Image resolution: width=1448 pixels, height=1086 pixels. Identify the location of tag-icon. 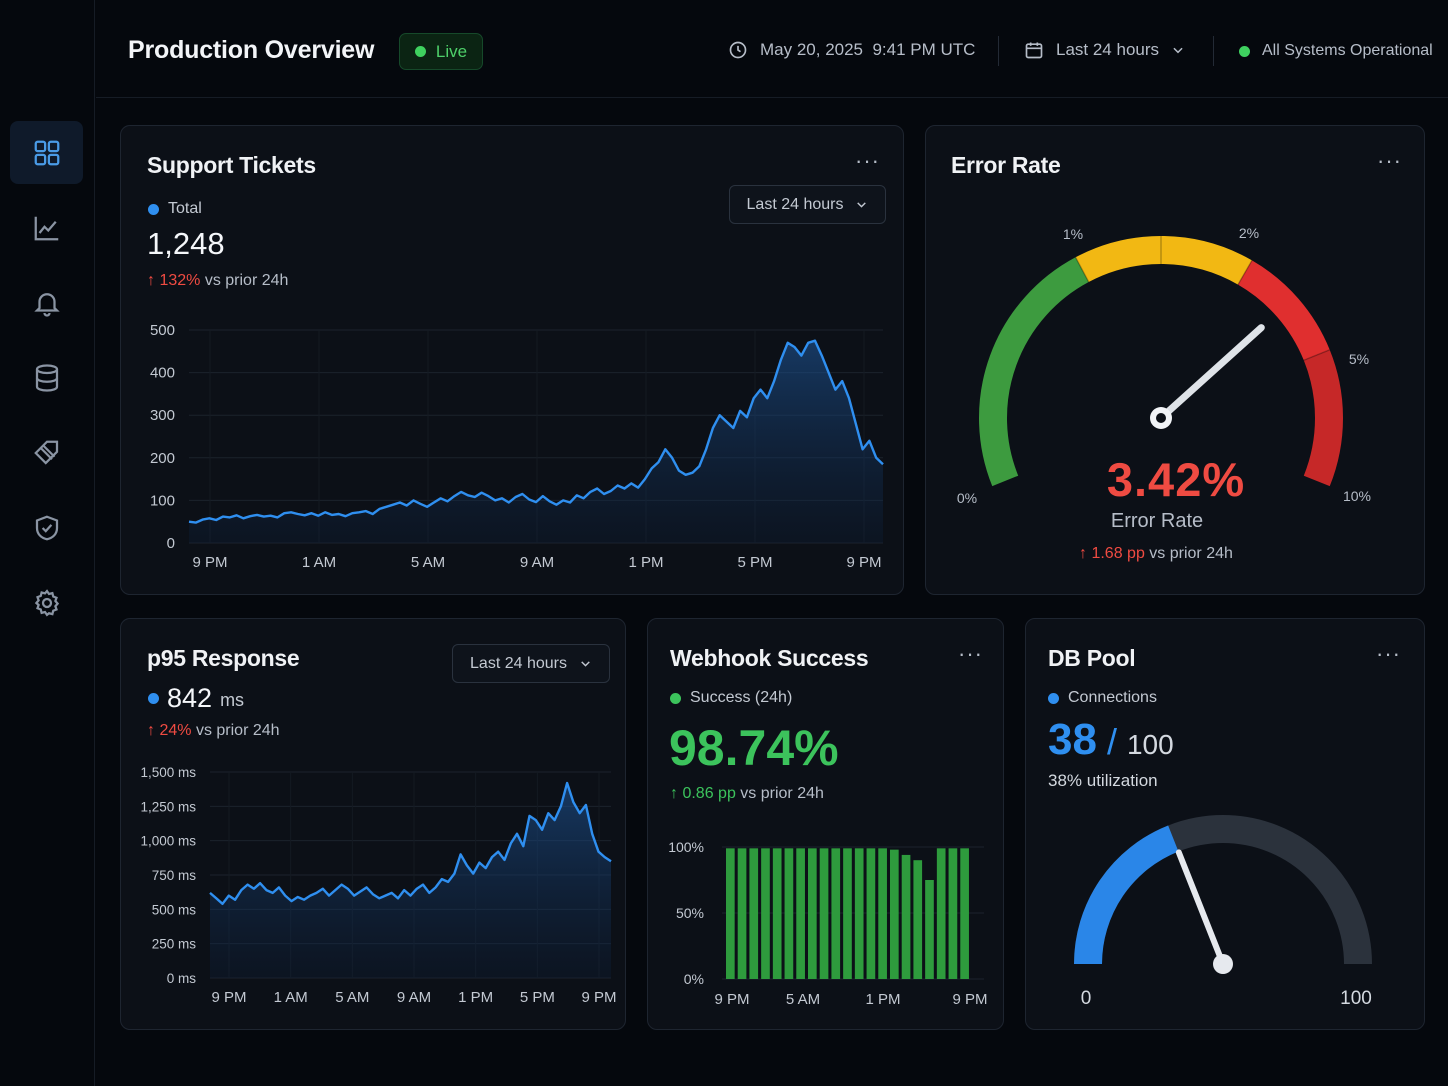
(45, 452).